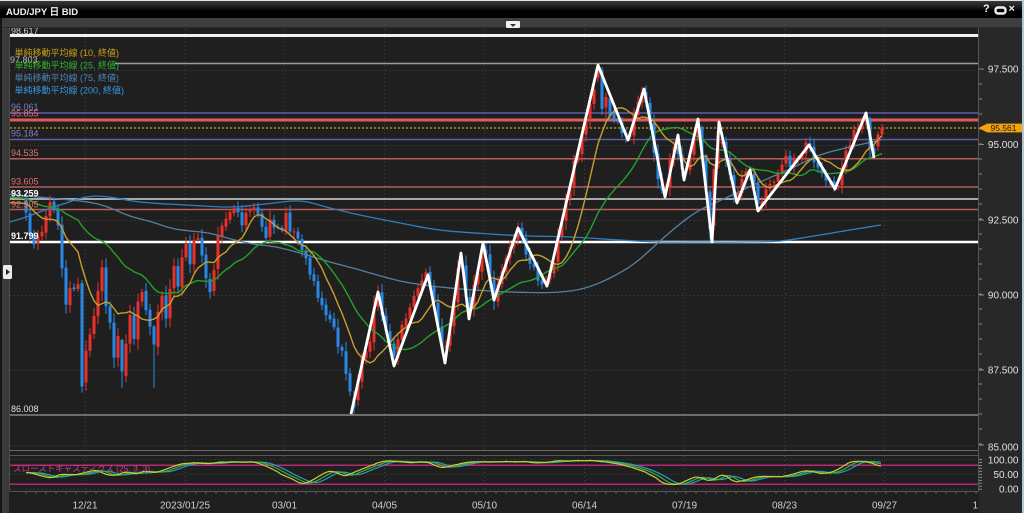  What do you see at coordinates (1005, 475) in the screenshot?
I see `svg-text: 50.00` at bounding box center [1005, 475].